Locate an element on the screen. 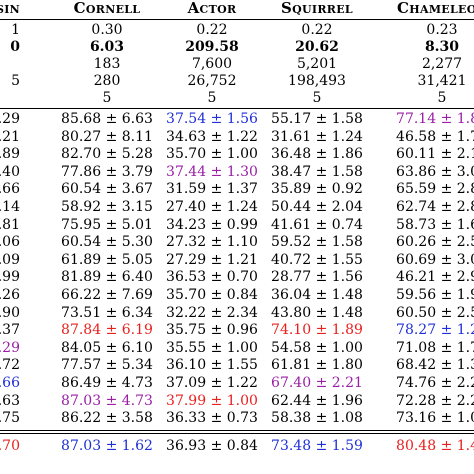  stats-row: 0 6.03 209.58 20.62 8.30 is located at coordinates (237, 47).